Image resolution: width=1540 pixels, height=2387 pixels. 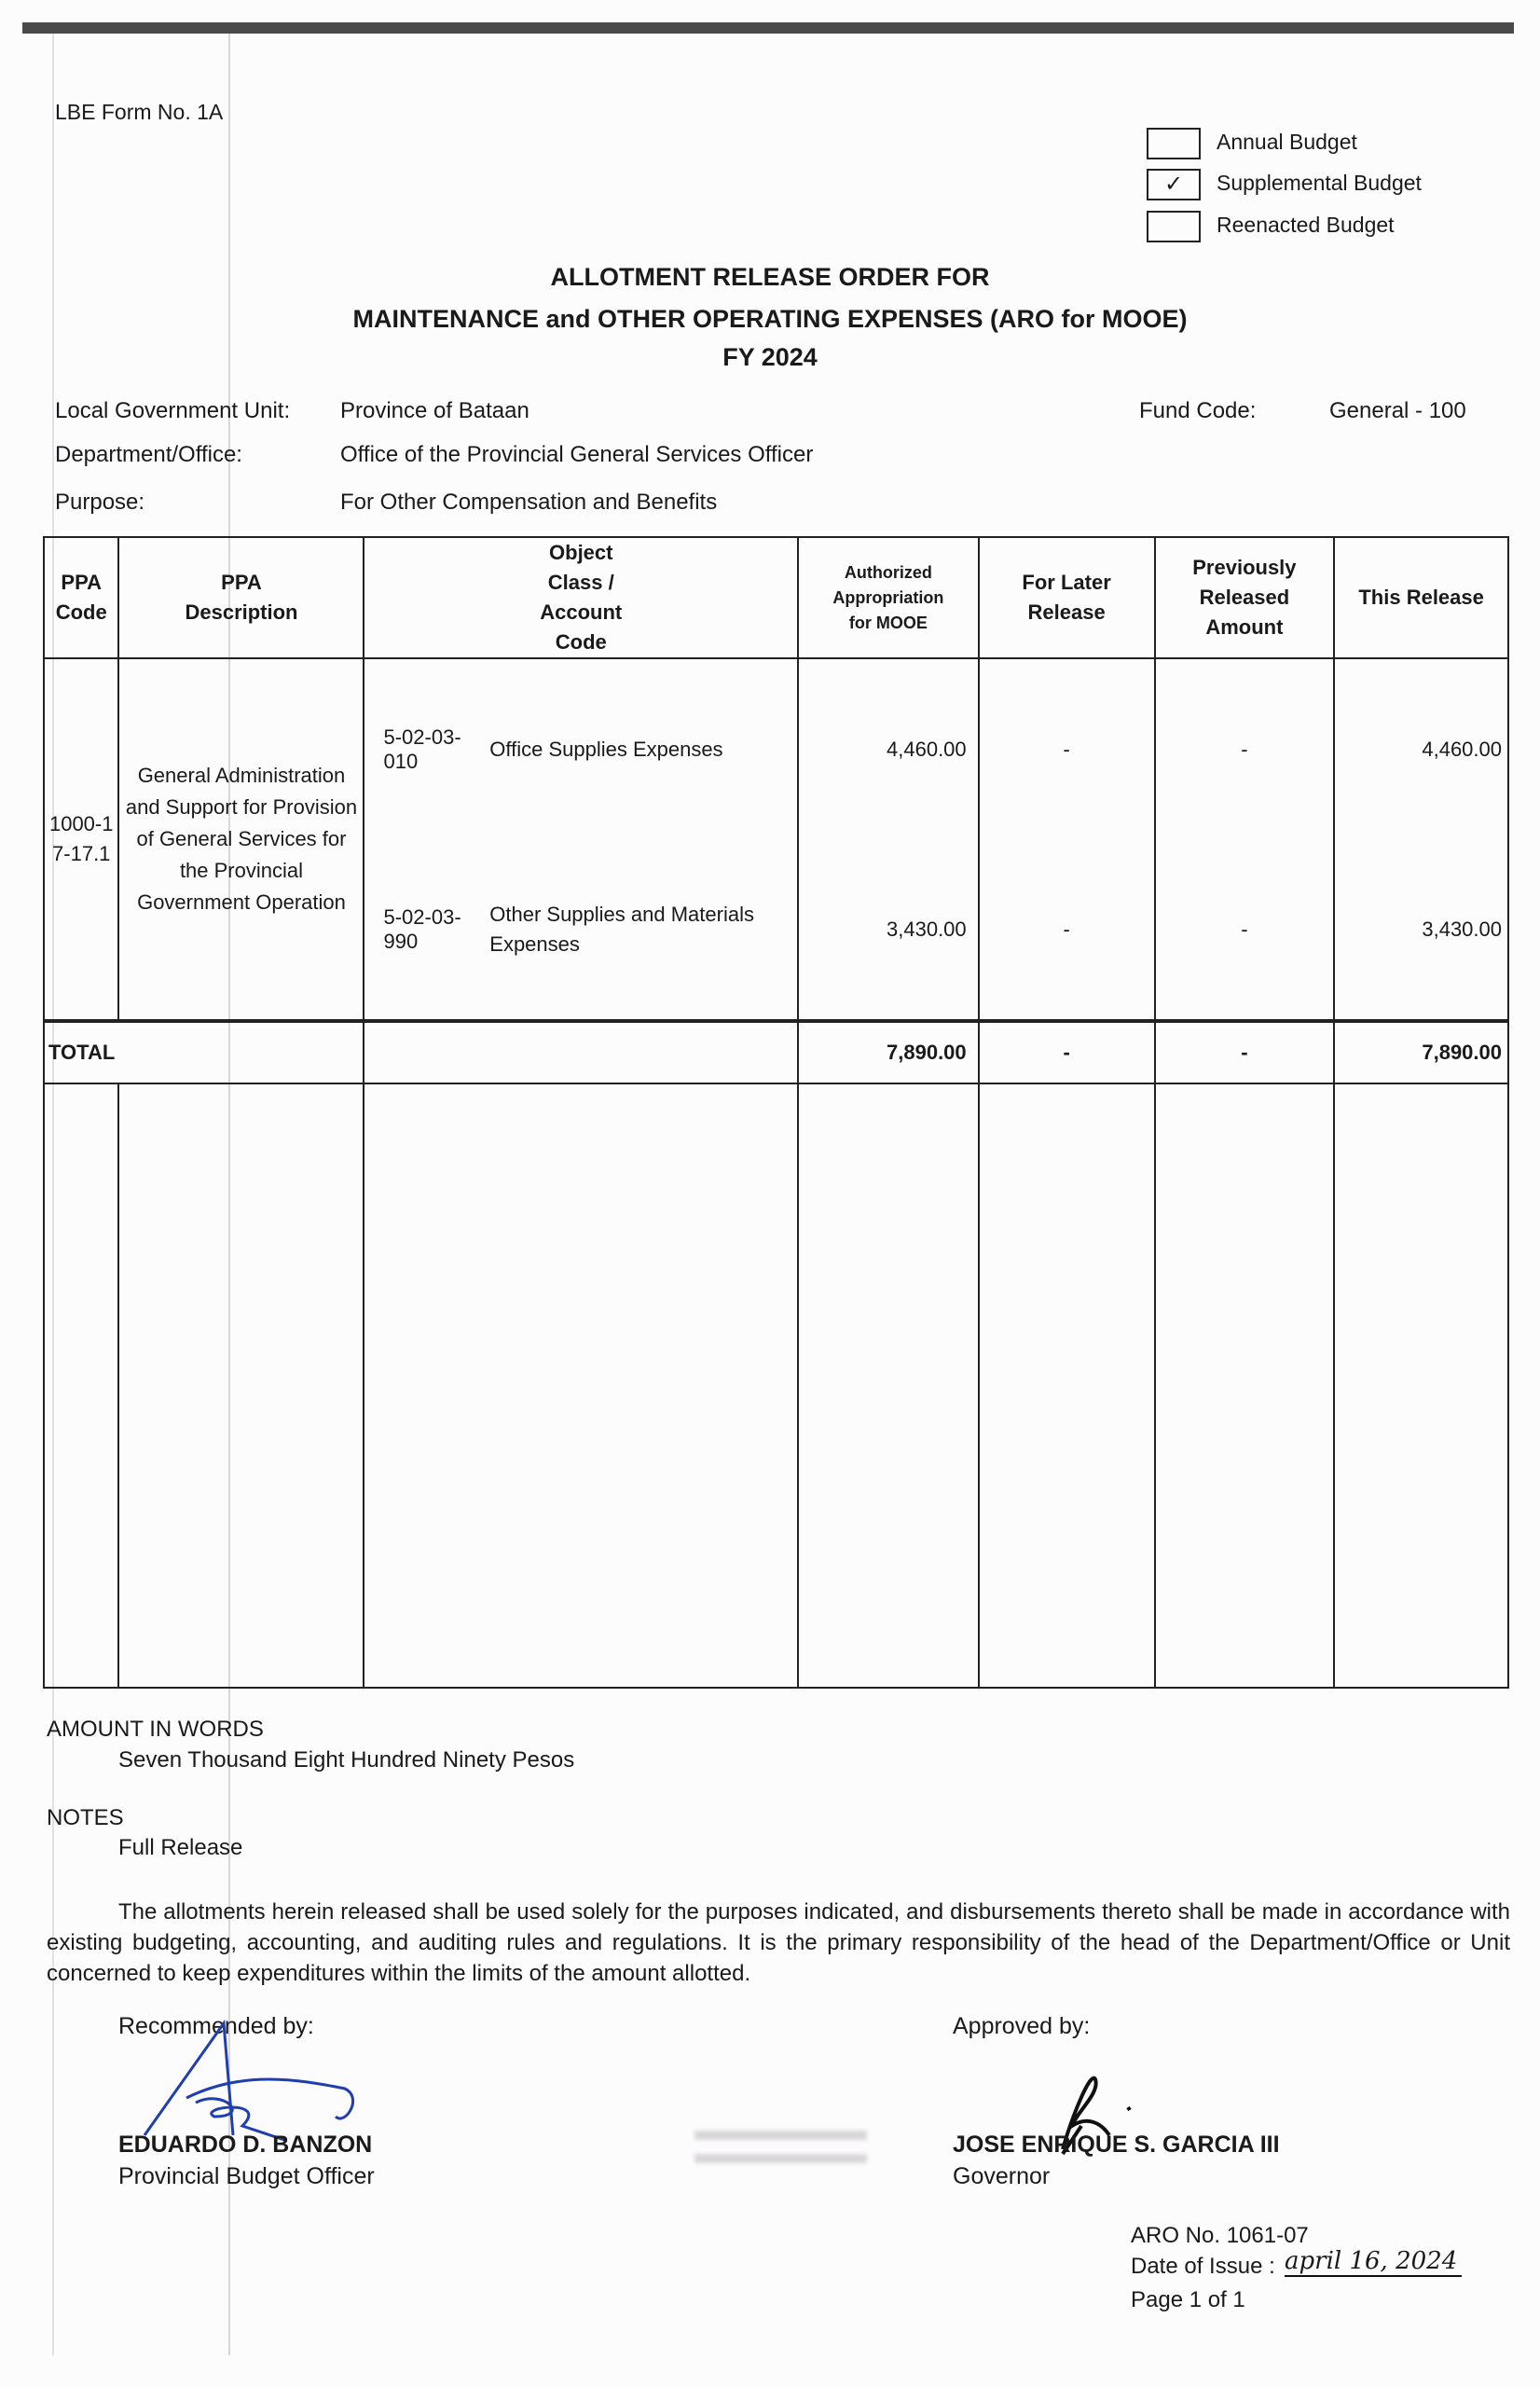 I want to click on approver-position: Governor, so click(x=1002, y=2176).